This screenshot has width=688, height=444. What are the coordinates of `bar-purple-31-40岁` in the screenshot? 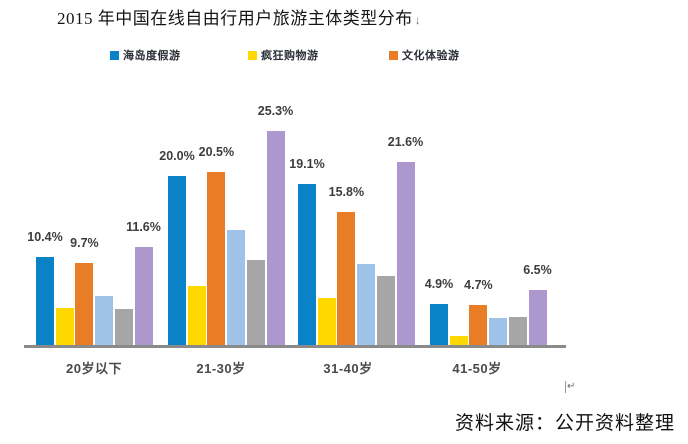 It's located at (405, 253).